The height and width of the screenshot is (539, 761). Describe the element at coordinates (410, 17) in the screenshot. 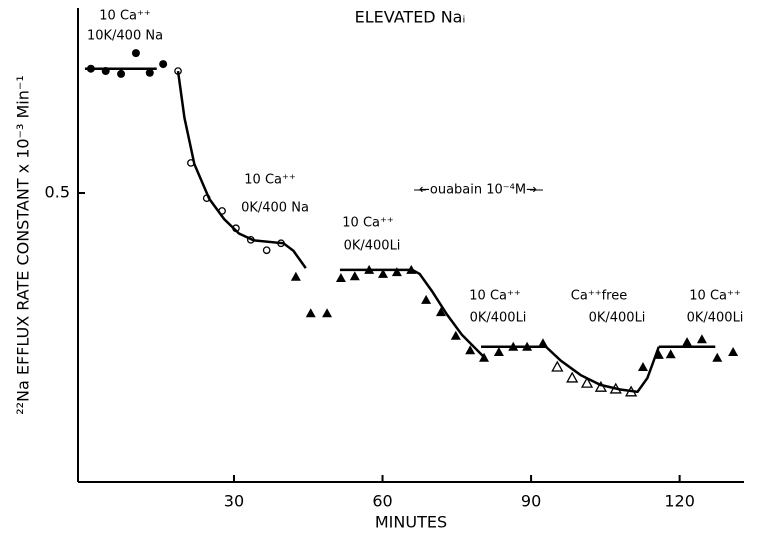

I see `chart-title: ELEVATED Naᵢ` at that location.